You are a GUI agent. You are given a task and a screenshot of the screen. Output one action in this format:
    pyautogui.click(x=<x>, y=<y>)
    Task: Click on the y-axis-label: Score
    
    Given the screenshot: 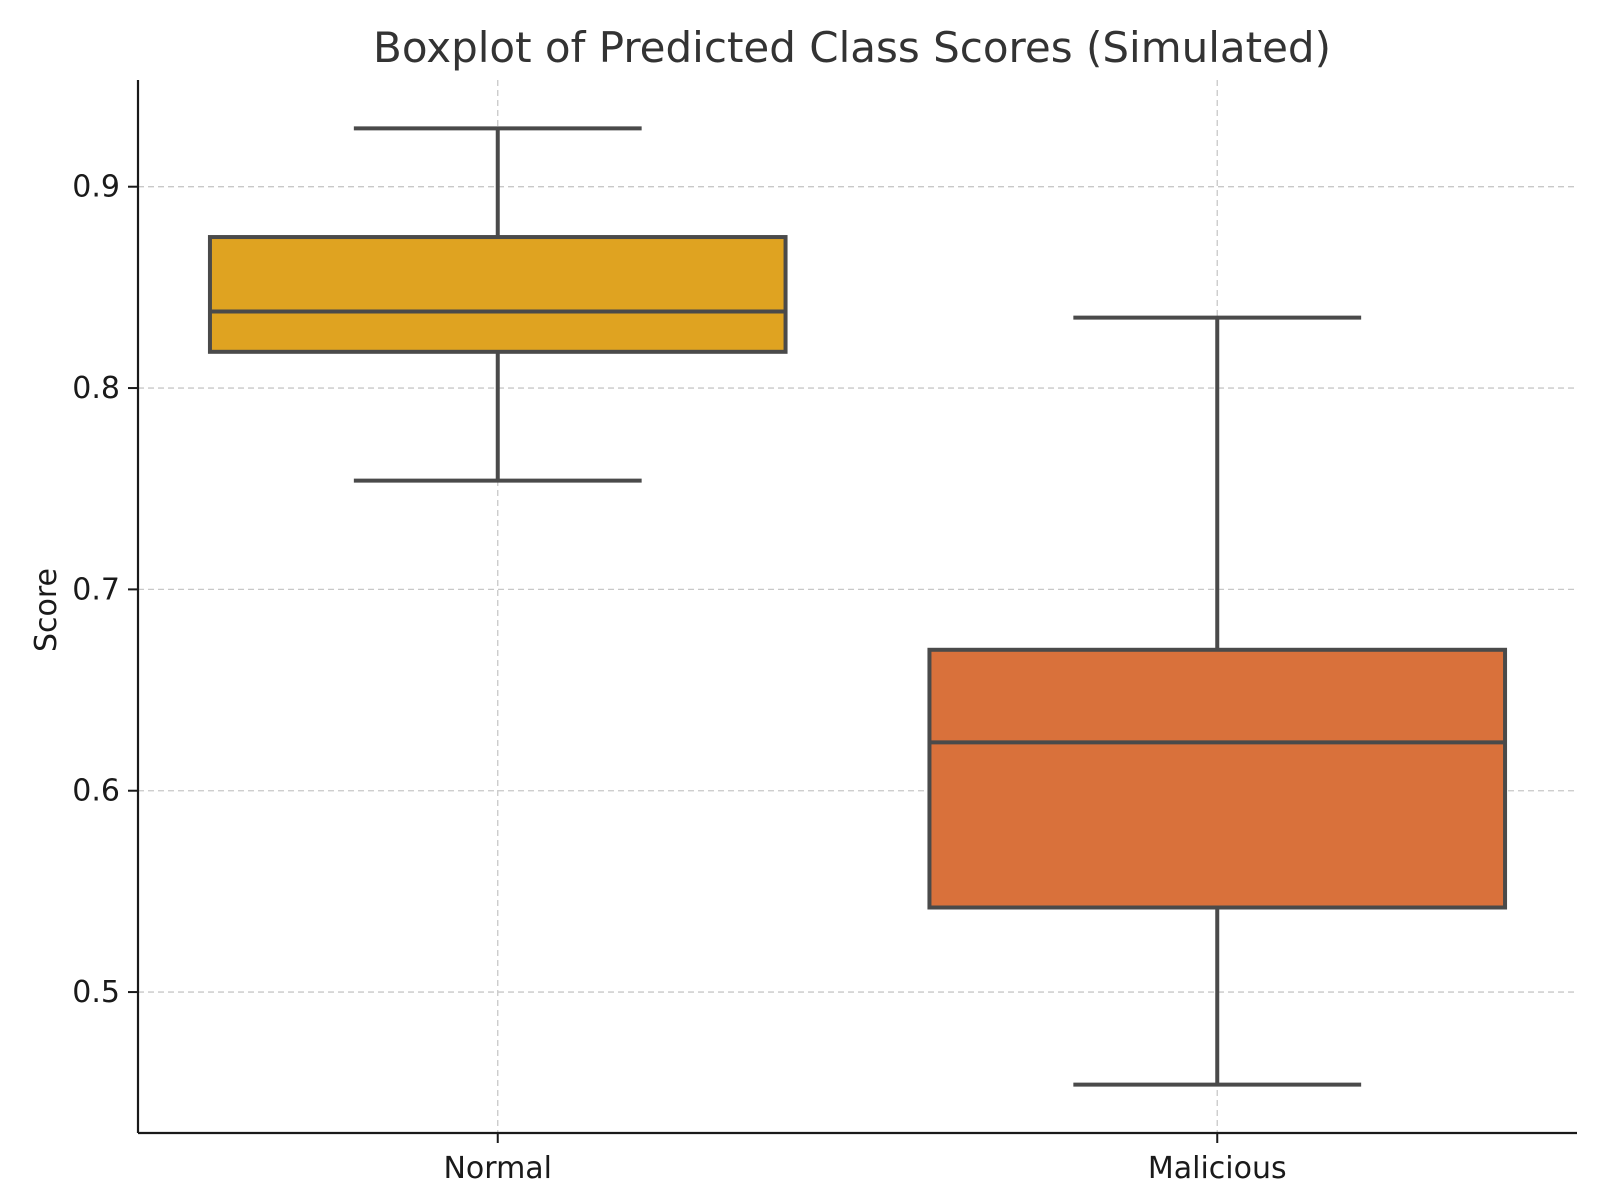 What is the action you would take?
    pyautogui.click(x=46, y=610)
    